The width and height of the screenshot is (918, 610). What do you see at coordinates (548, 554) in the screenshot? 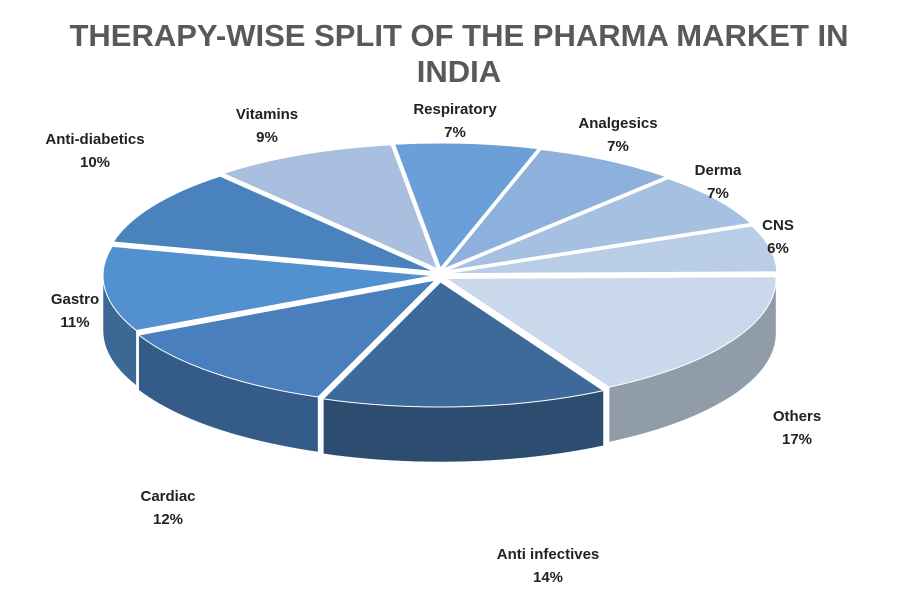
I see `data-label-name: Anti infectives` at bounding box center [548, 554].